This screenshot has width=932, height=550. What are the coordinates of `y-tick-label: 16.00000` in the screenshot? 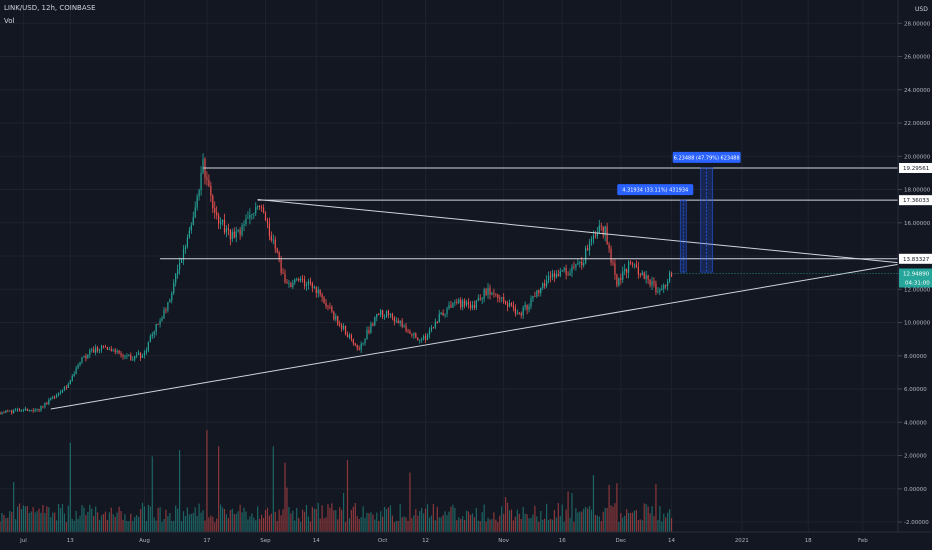 It's located at (917, 224).